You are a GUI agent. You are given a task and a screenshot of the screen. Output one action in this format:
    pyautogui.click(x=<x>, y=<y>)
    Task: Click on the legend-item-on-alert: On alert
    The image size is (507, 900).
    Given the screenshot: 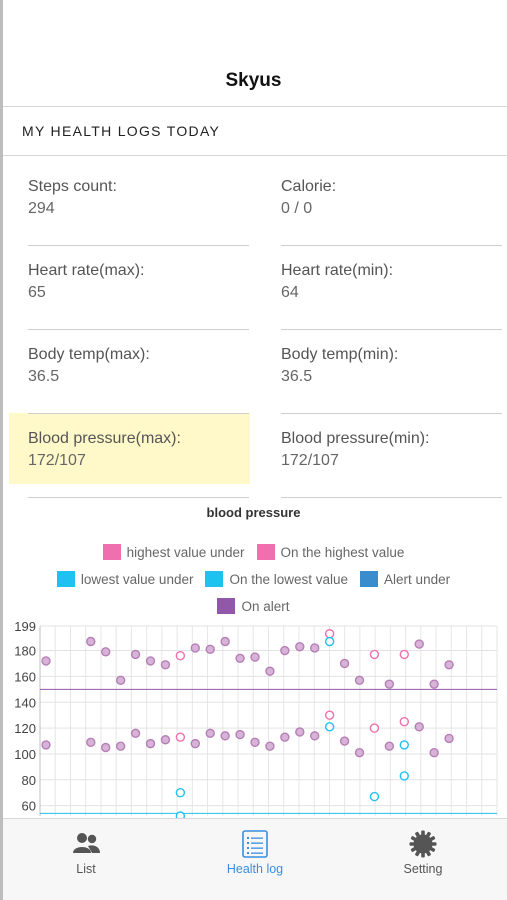 What is the action you would take?
    pyautogui.click(x=253, y=606)
    